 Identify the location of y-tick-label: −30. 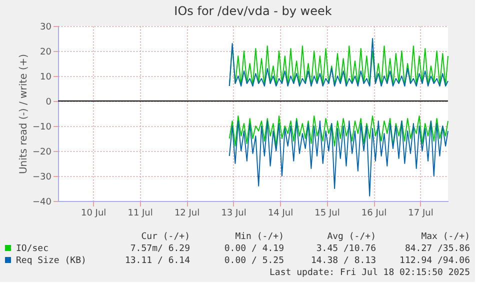
(42, 177).